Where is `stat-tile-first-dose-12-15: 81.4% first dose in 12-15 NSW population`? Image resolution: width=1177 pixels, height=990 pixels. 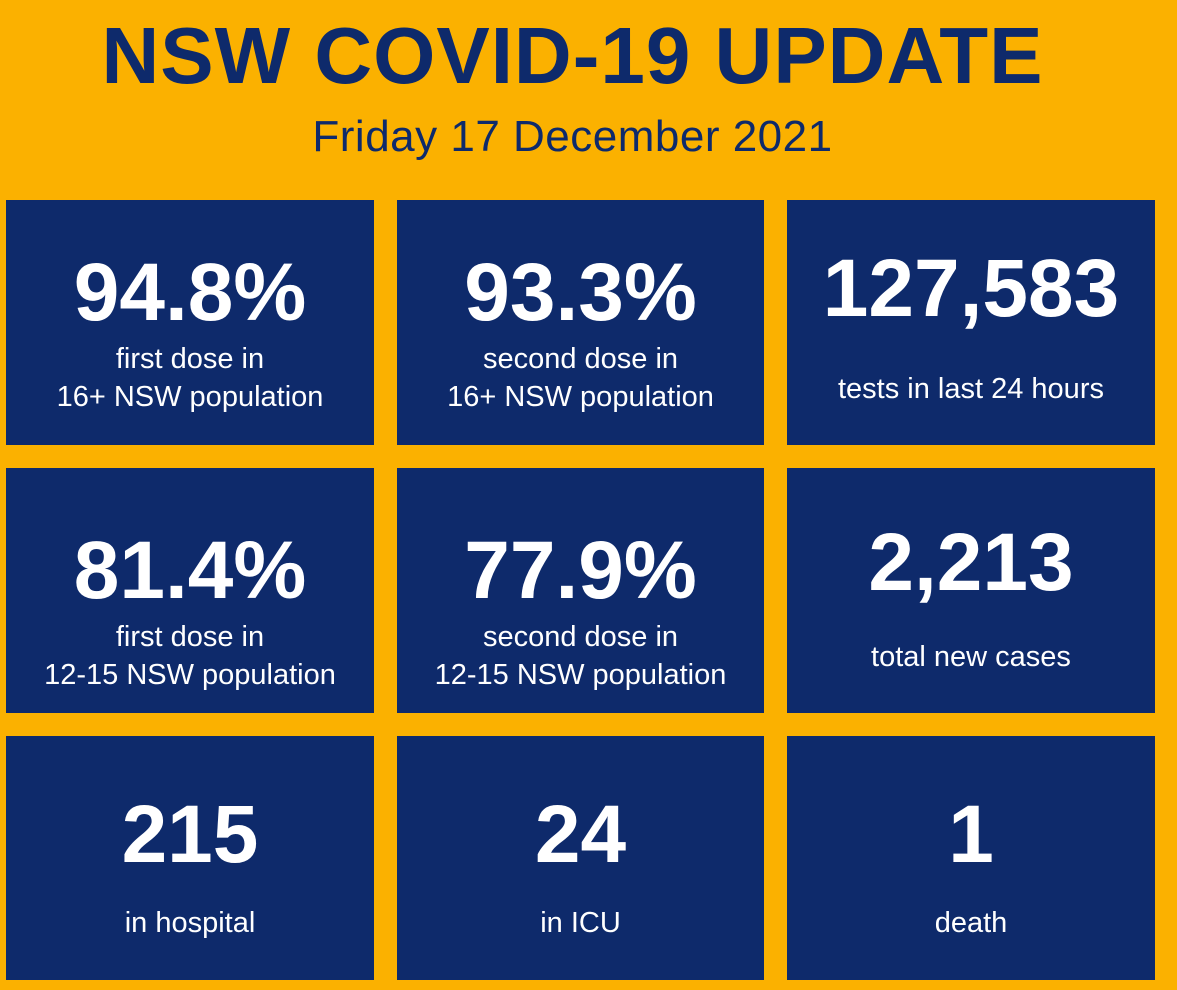 stat-tile-first-dose-12-15: 81.4% first dose in 12-15 NSW population is located at coordinates (190, 590).